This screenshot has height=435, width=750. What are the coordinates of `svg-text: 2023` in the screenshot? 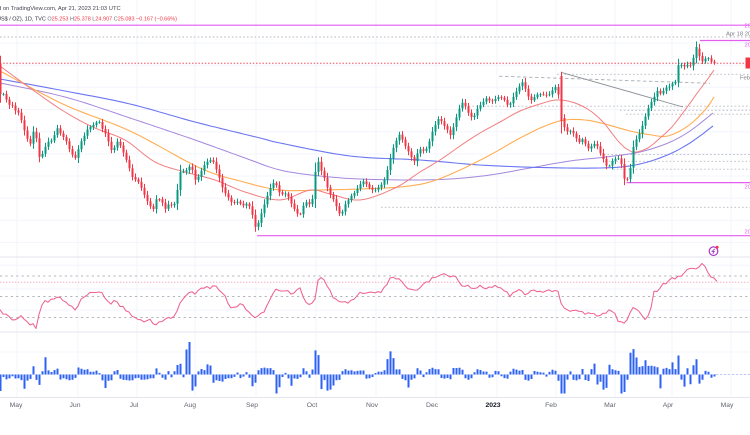 It's located at (492, 405).